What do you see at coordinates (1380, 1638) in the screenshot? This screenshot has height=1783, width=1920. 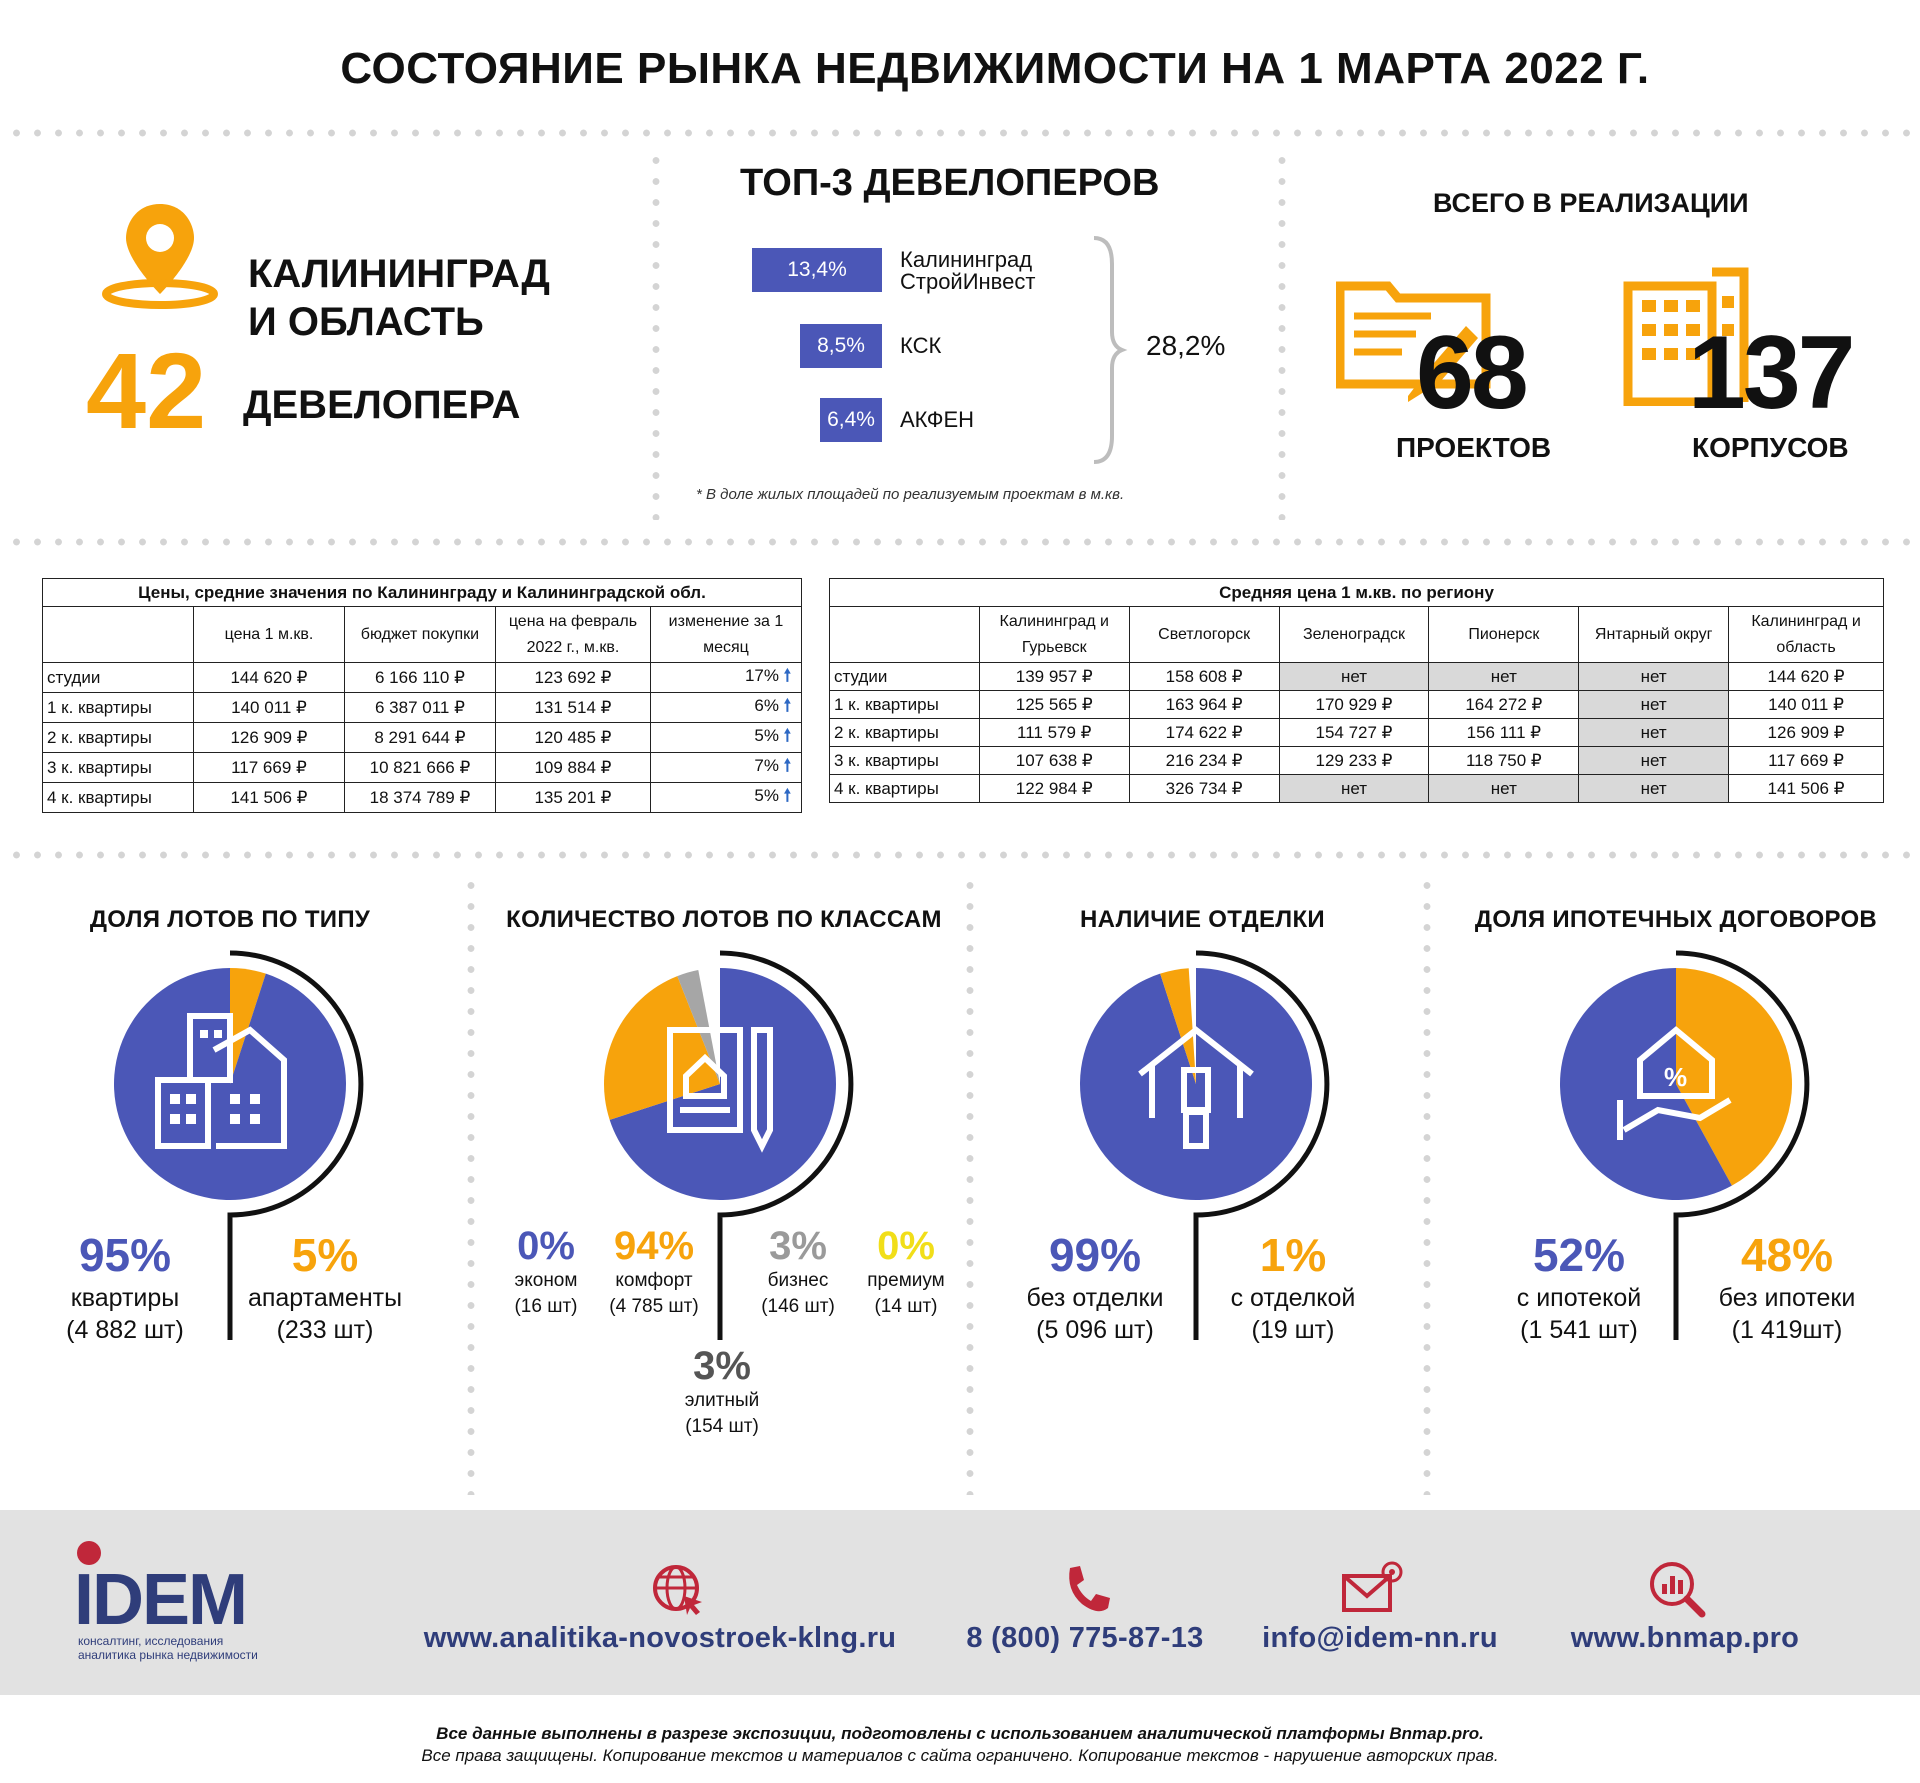 I see `email-link: info@idem-nn.ru` at bounding box center [1380, 1638].